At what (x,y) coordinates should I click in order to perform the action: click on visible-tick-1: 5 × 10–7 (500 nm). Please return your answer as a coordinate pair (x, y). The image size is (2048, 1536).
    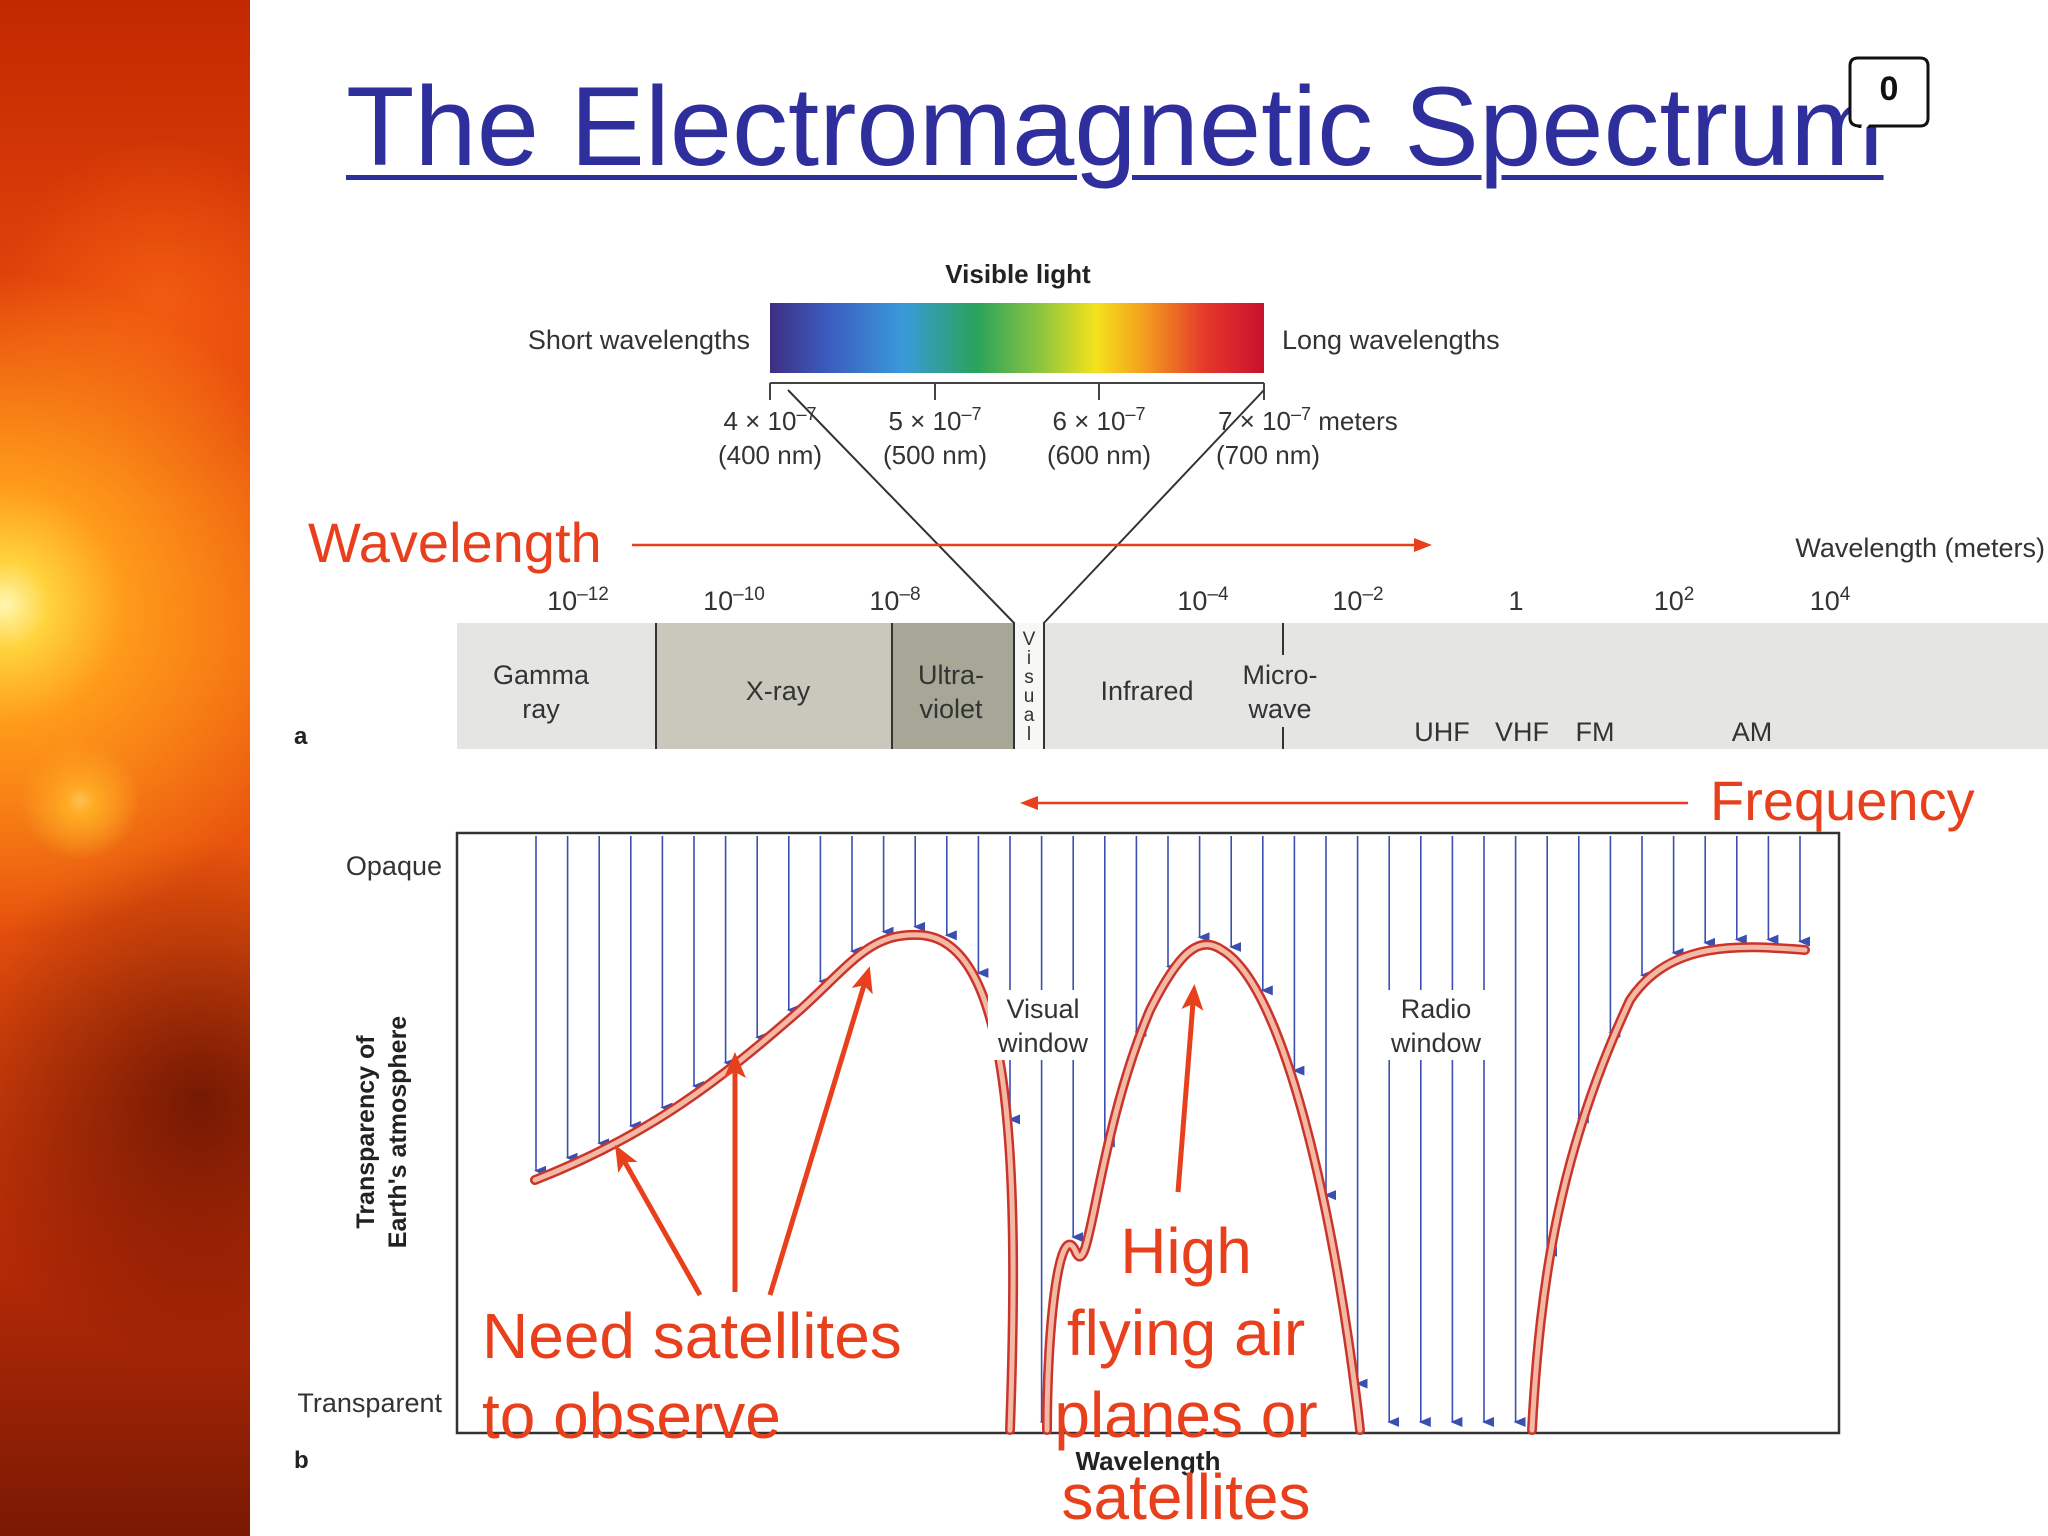
    Looking at the image, I should click on (935, 437).